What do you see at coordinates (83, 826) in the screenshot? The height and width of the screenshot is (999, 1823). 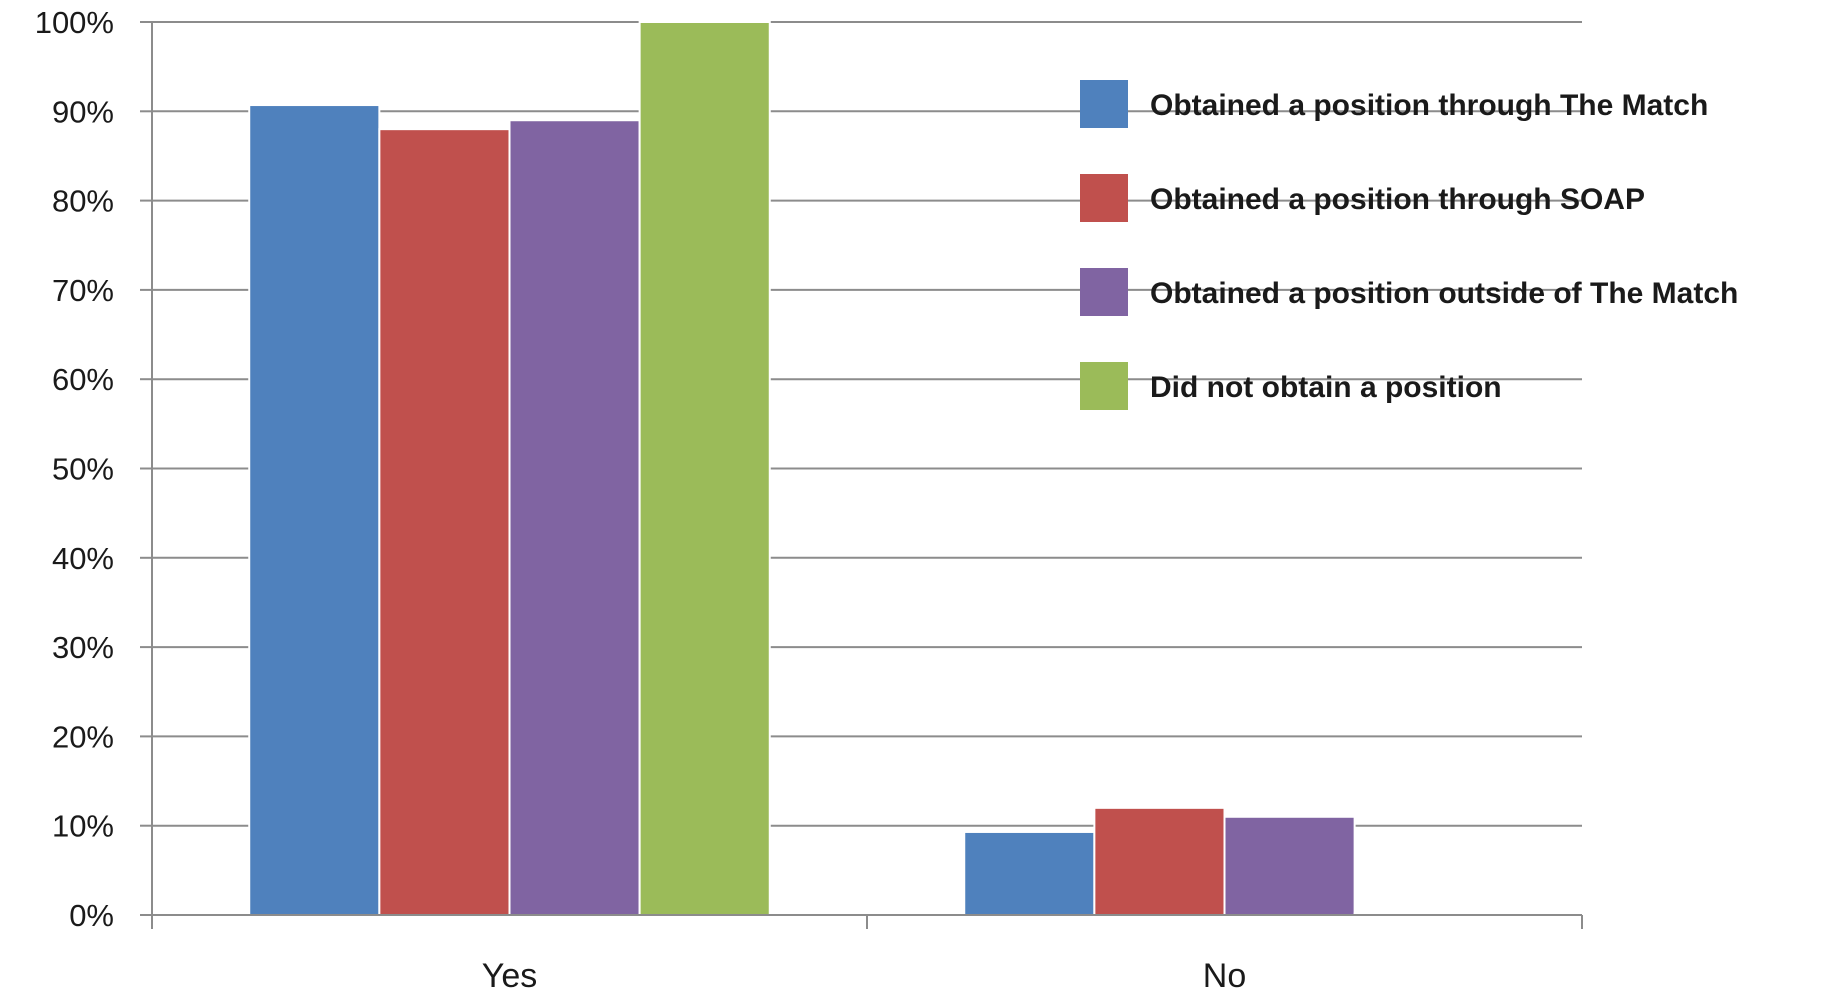 I see `y-tick-label: 10%` at bounding box center [83, 826].